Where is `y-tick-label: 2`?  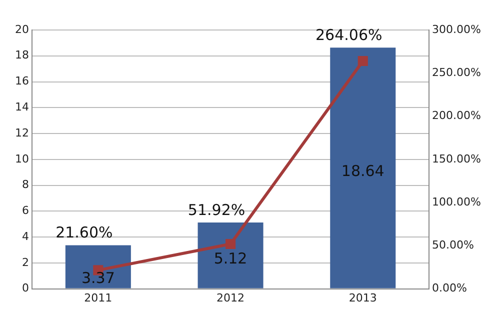 y-tick-label: 2 is located at coordinates (25, 262).